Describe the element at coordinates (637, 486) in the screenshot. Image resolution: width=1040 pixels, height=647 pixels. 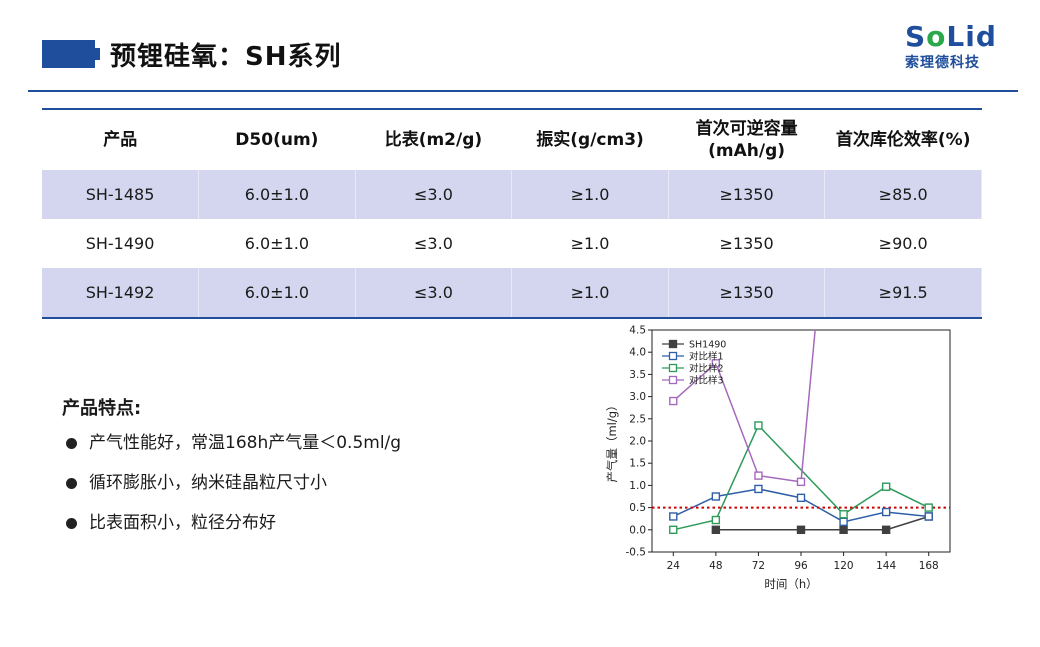
I see `y-tick-label: 1.0` at that location.